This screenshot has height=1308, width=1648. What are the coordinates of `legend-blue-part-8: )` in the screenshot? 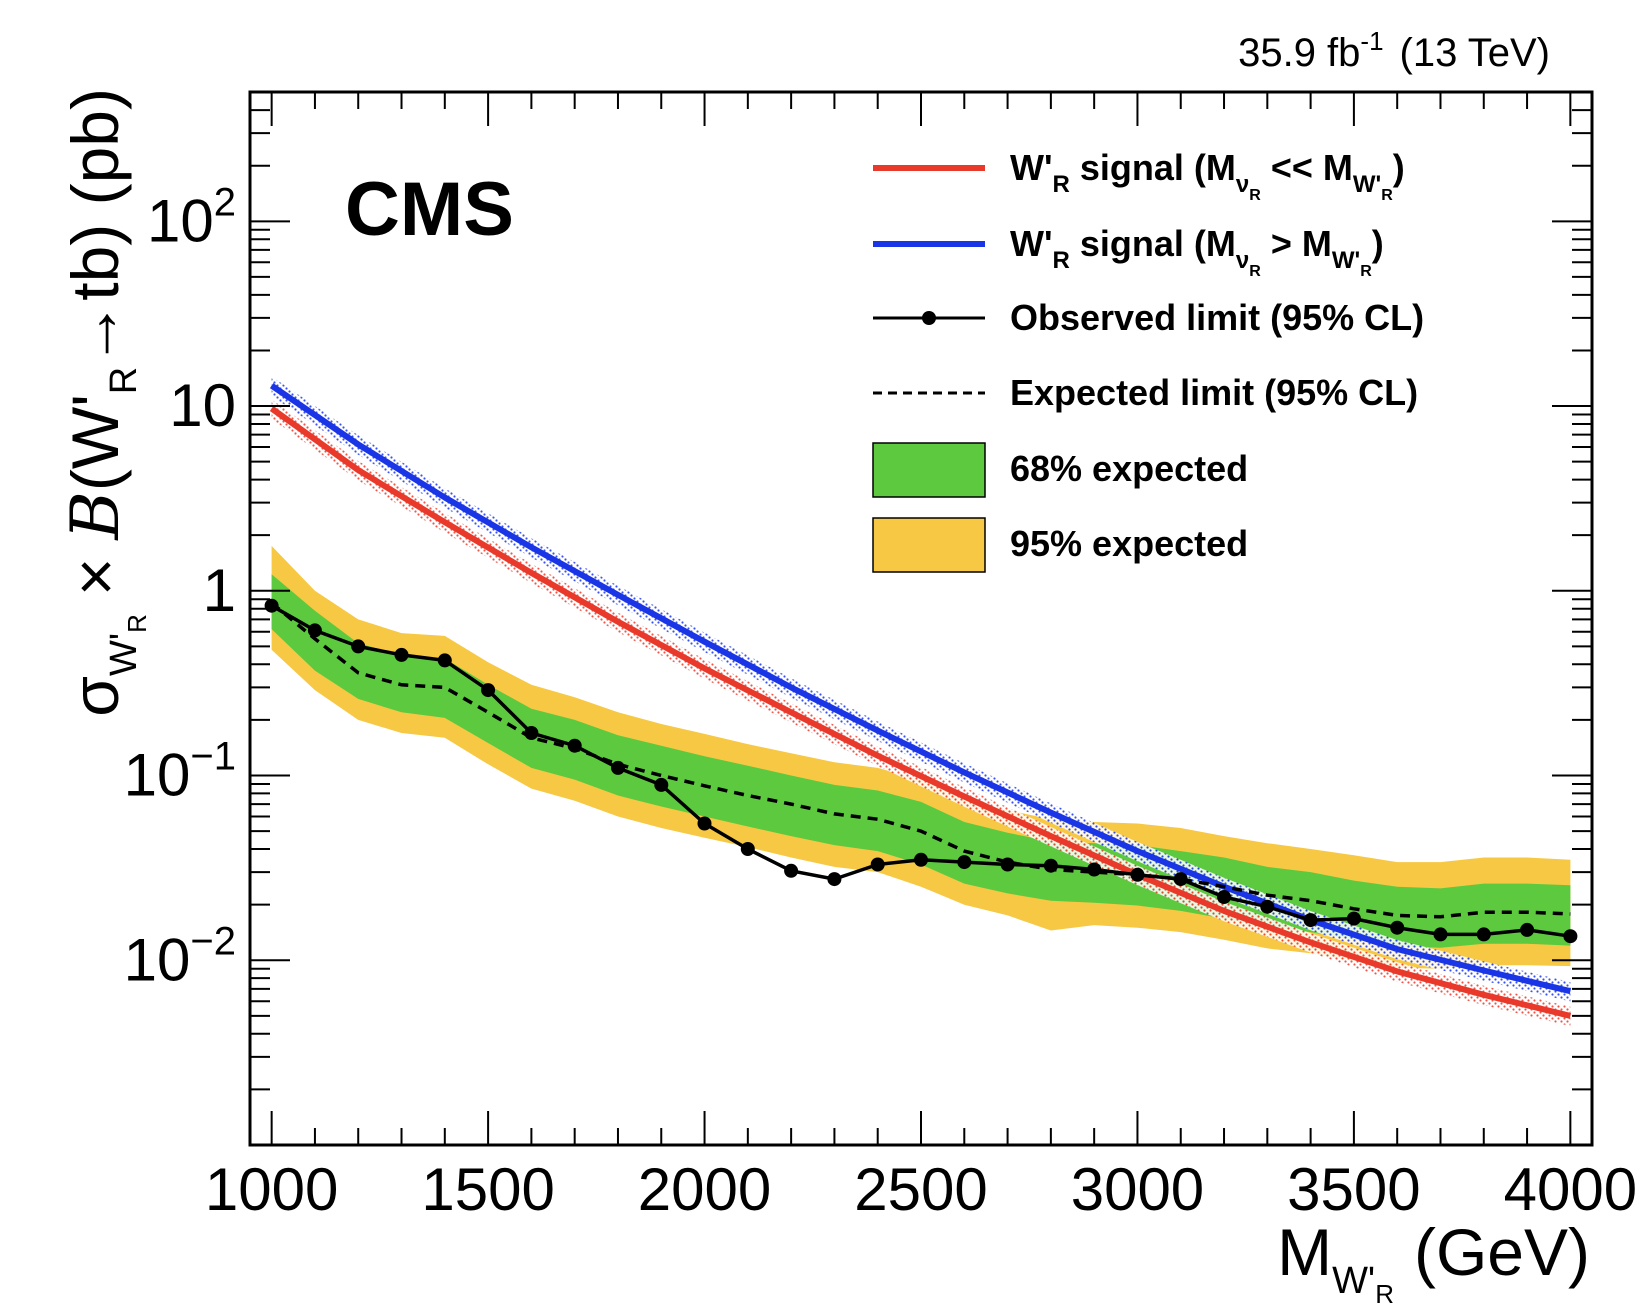 It's located at (1378, 243).